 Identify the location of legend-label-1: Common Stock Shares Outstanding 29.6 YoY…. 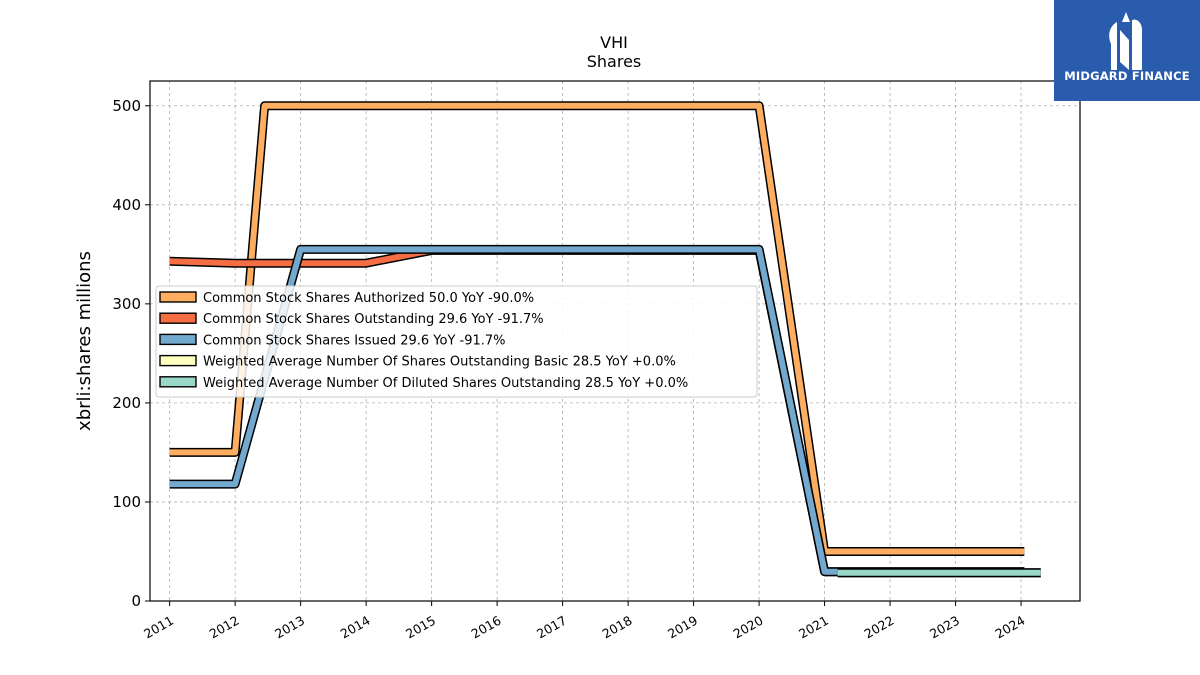
(373, 319).